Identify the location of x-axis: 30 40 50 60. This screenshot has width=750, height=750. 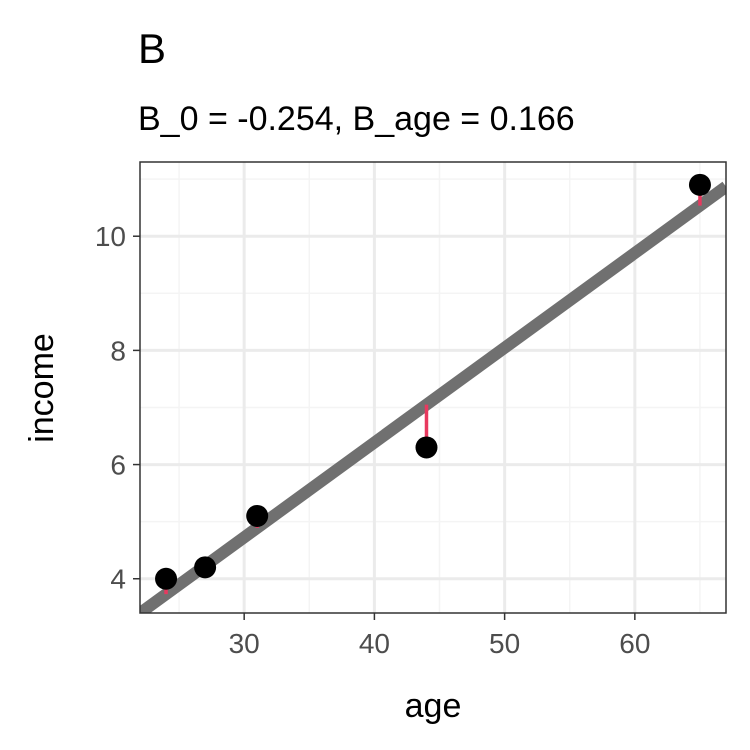
(439, 636).